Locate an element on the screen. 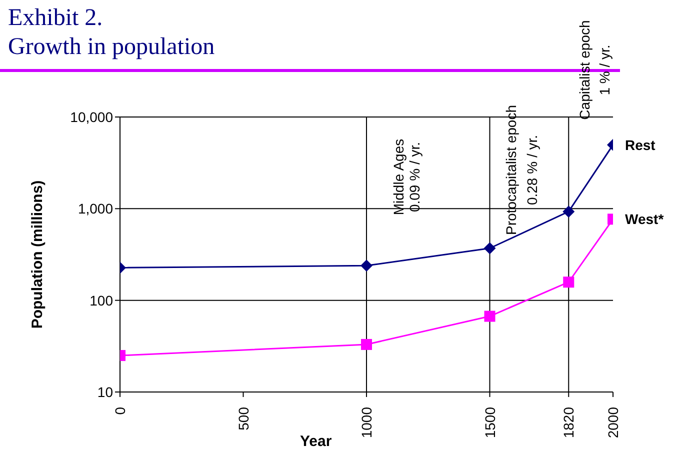 Image resolution: width=680 pixels, height=462 pixels. x-tick-label: 1000 is located at coordinates (366, 422).